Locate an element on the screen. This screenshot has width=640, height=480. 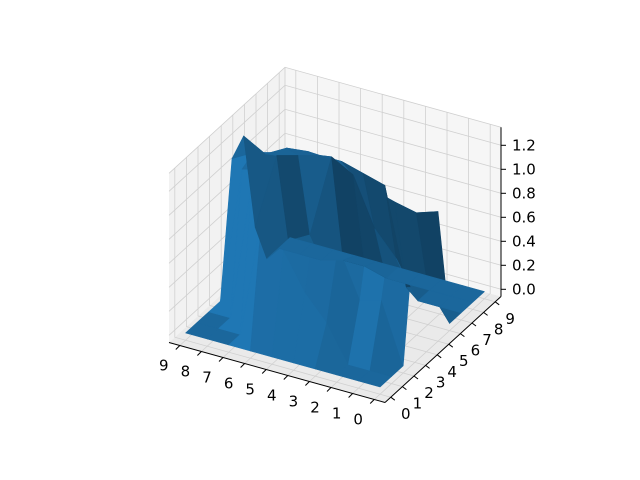
x-tick-label: 9 is located at coordinates (164, 366).